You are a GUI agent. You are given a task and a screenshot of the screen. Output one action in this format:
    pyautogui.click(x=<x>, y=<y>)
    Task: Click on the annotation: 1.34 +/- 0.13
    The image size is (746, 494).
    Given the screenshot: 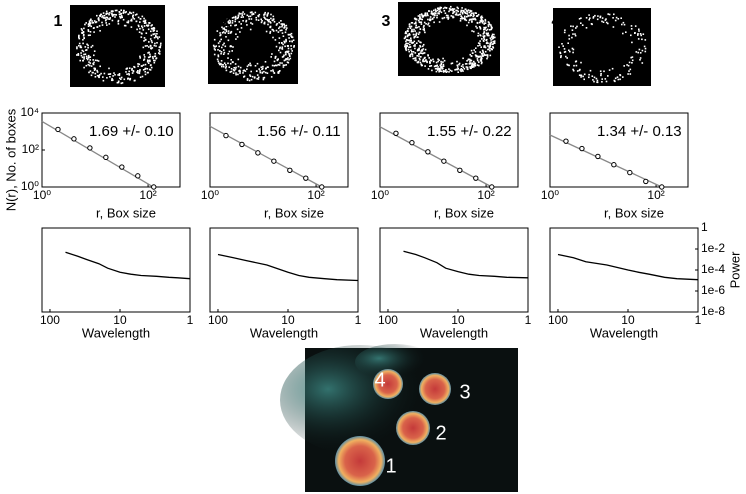 What is the action you would take?
    pyautogui.click(x=639, y=131)
    